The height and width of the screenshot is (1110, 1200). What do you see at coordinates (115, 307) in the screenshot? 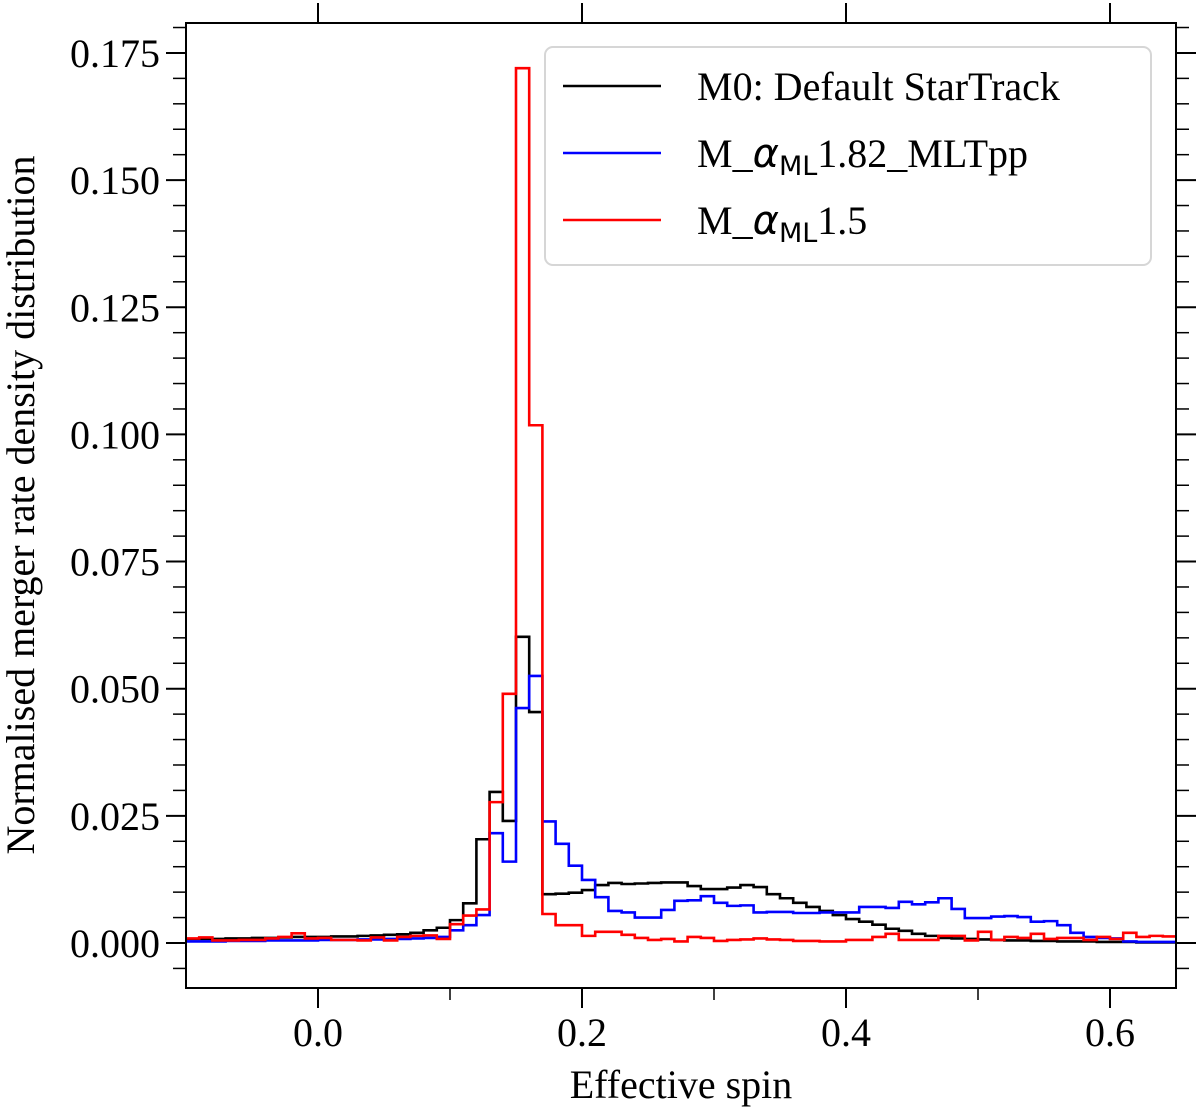
I see `y-tick-label: 0.125` at bounding box center [115, 307].